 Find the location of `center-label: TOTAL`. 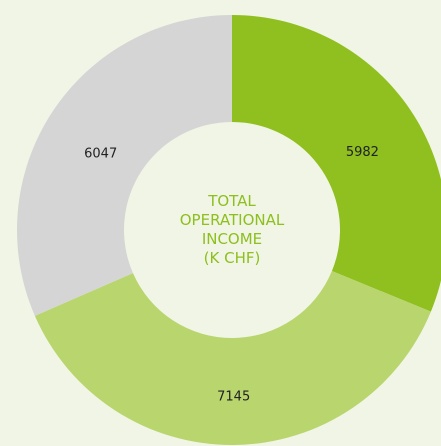

center-label: TOTAL is located at coordinates (231, 201).